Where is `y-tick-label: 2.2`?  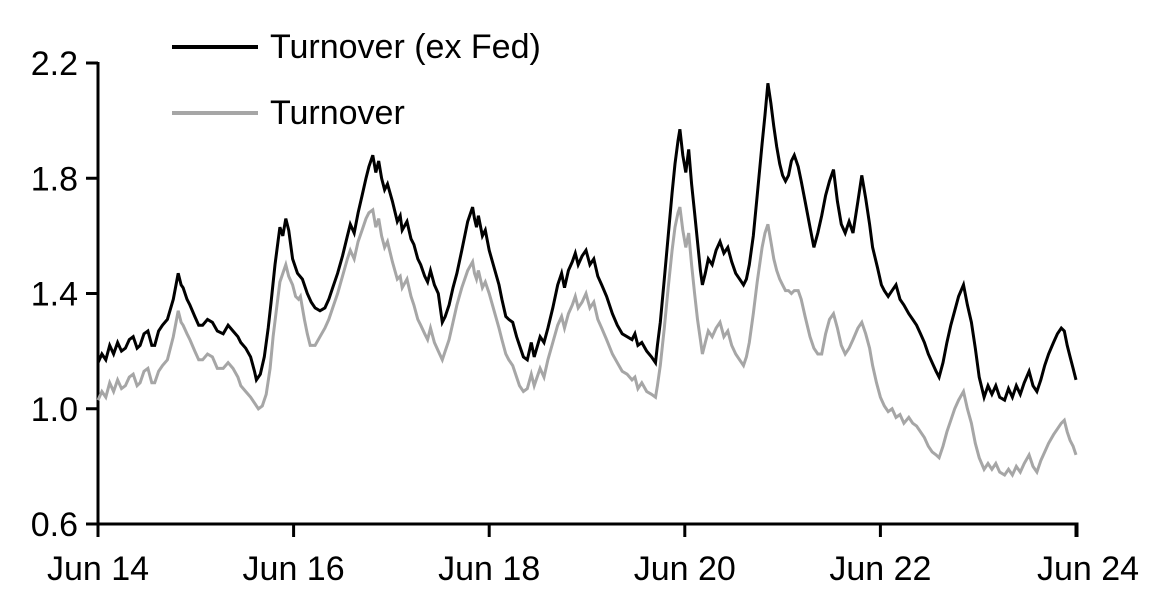 y-tick-label: 2.2 is located at coordinates (54, 64).